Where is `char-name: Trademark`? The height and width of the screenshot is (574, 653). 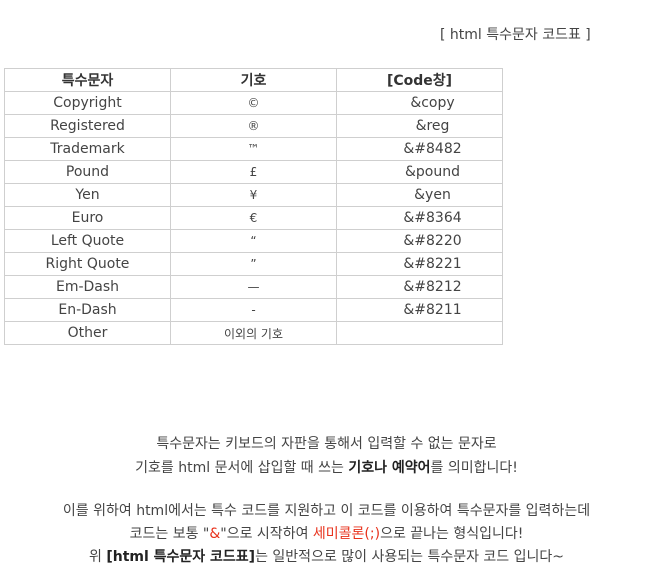
char-name: Trademark is located at coordinates (87, 149).